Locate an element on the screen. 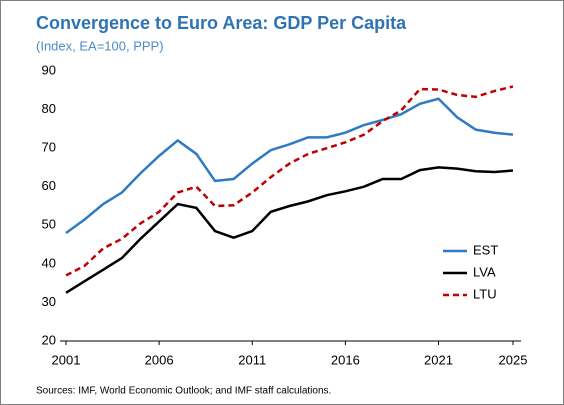 The image size is (564, 405). legend-label: EST is located at coordinates (485, 249).